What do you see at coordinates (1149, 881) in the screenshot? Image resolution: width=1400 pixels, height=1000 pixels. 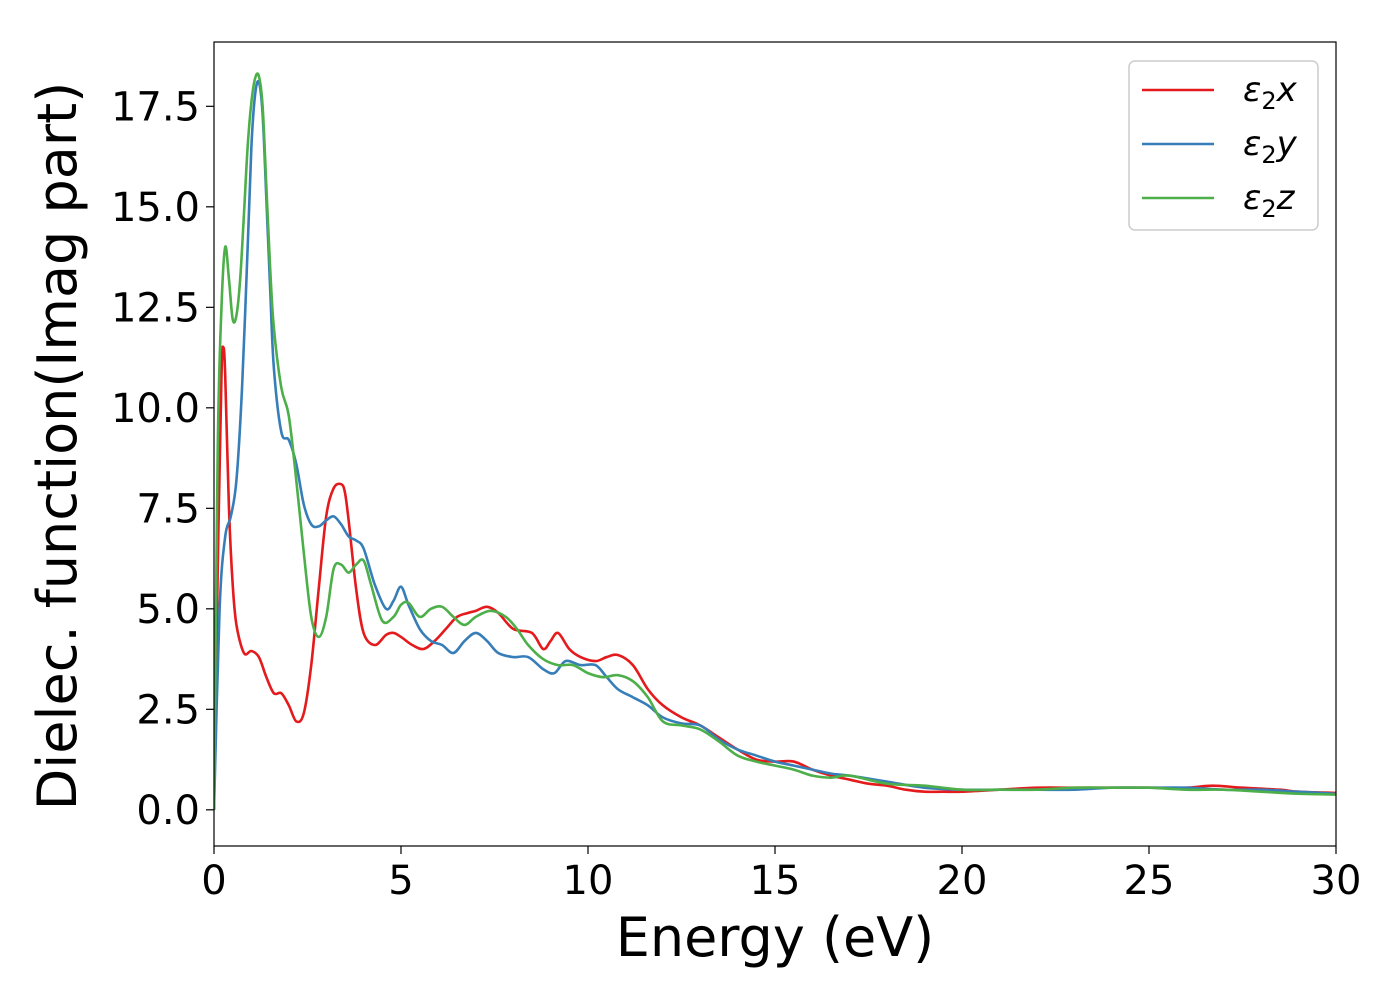 I see `x-tick-label: 25` at bounding box center [1149, 881].